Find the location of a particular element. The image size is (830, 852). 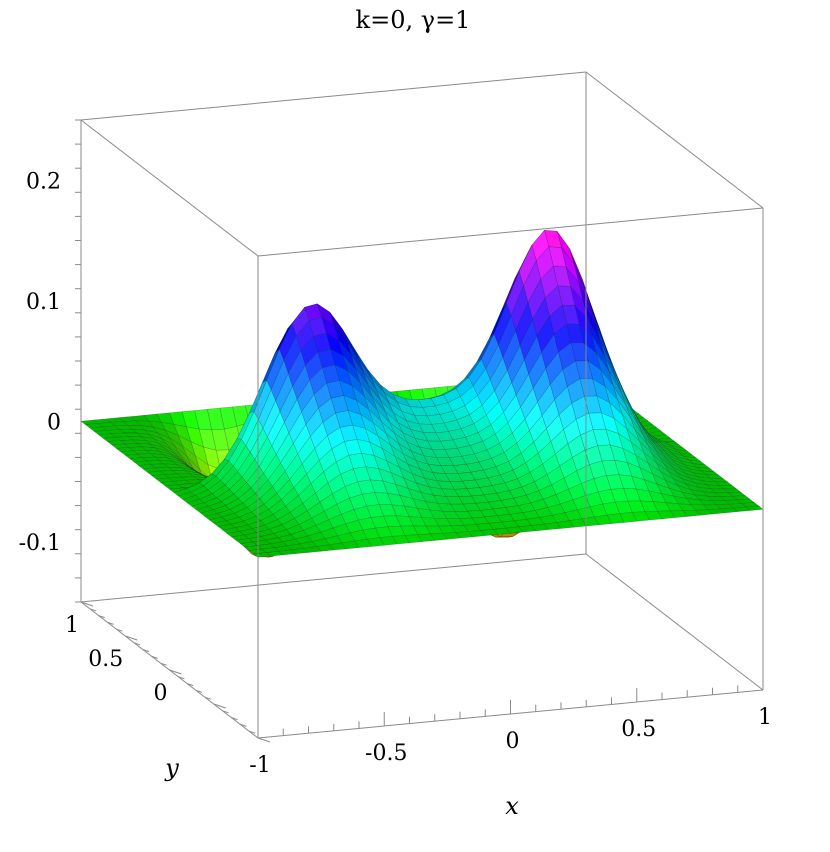

x-tick-label: 1 is located at coordinates (765, 717).